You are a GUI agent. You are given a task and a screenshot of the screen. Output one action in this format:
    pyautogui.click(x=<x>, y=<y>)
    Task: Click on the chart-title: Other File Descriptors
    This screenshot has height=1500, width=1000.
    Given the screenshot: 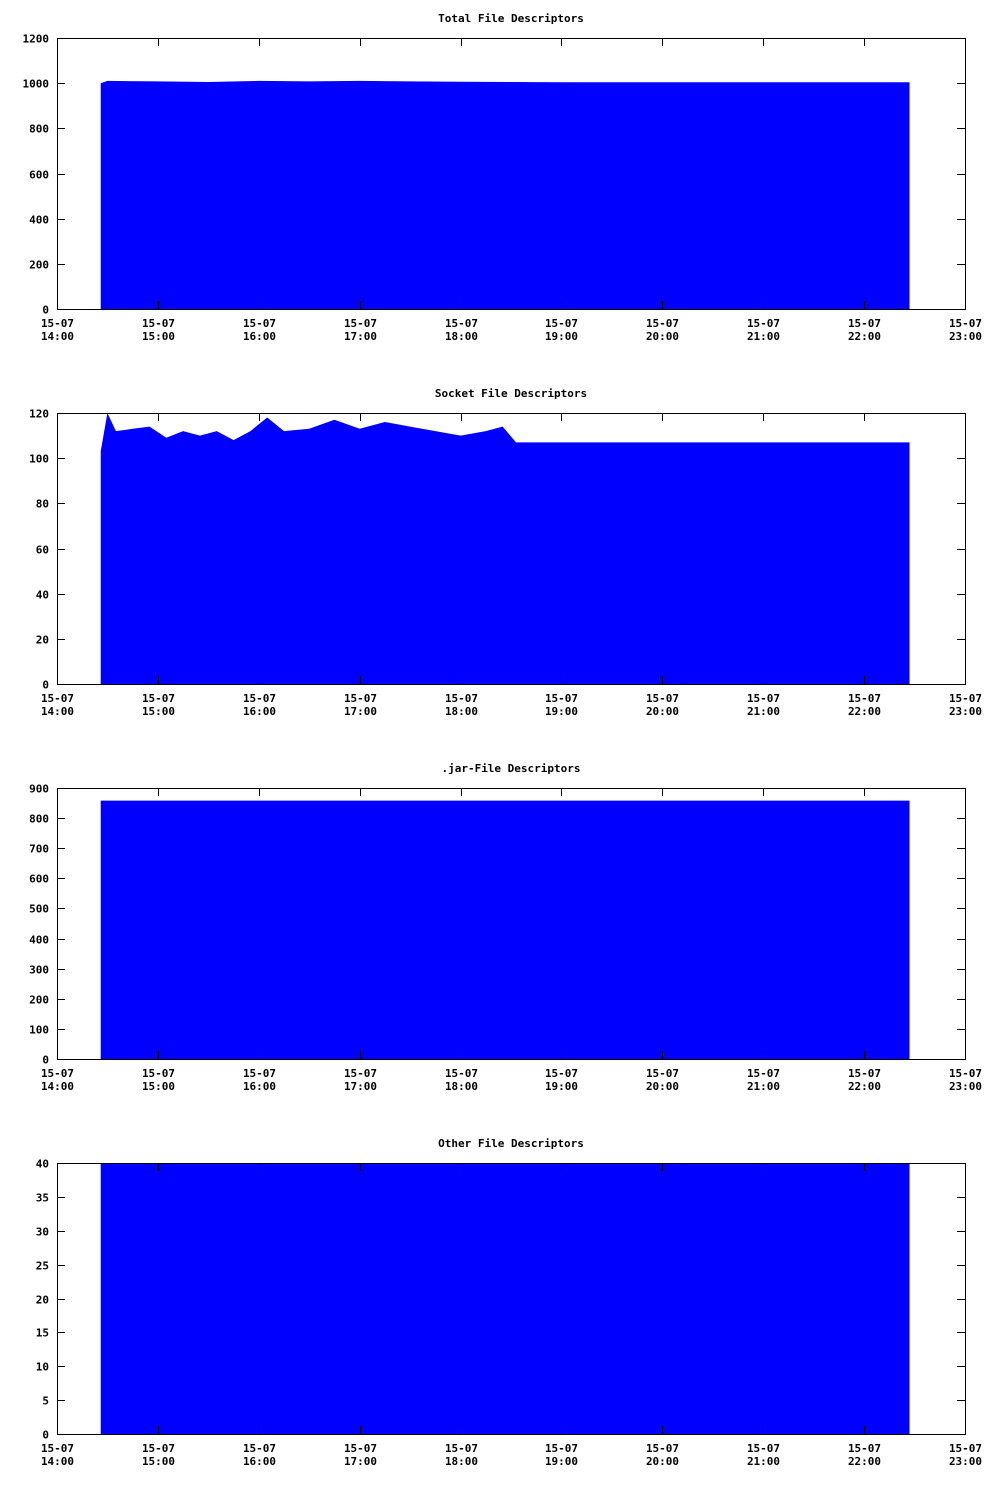 What is the action you would take?
    pyautogui.click(x=511, y=1143)
    